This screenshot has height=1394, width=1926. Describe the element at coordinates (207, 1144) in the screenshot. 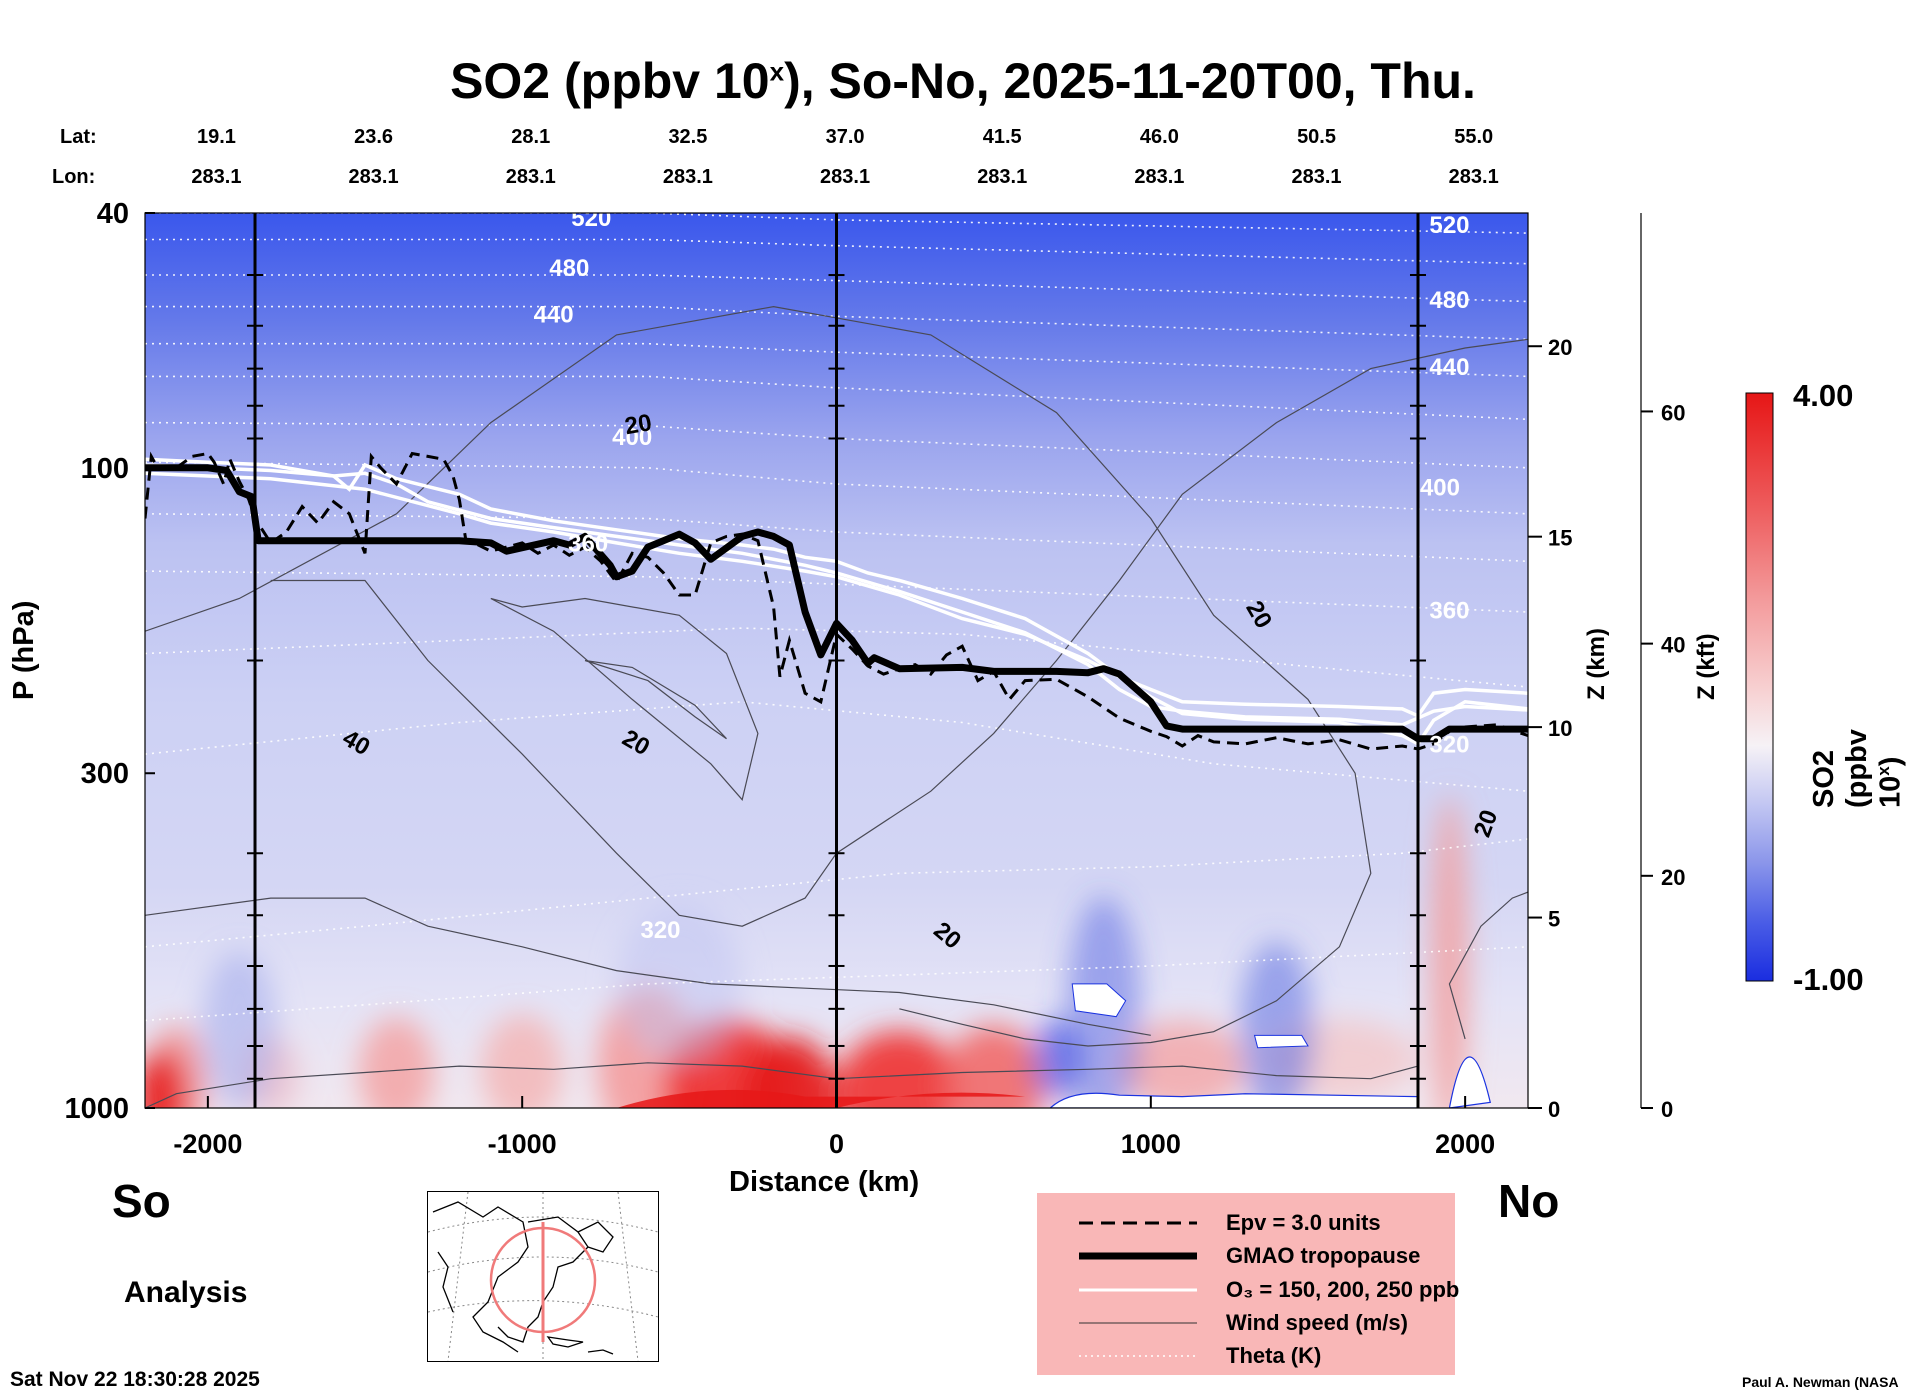

I see `x-tick-label: -2000` at that location.